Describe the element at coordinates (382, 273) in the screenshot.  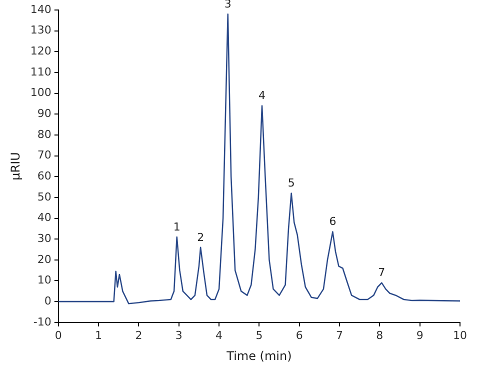
I see `annotation: 7` at that location.